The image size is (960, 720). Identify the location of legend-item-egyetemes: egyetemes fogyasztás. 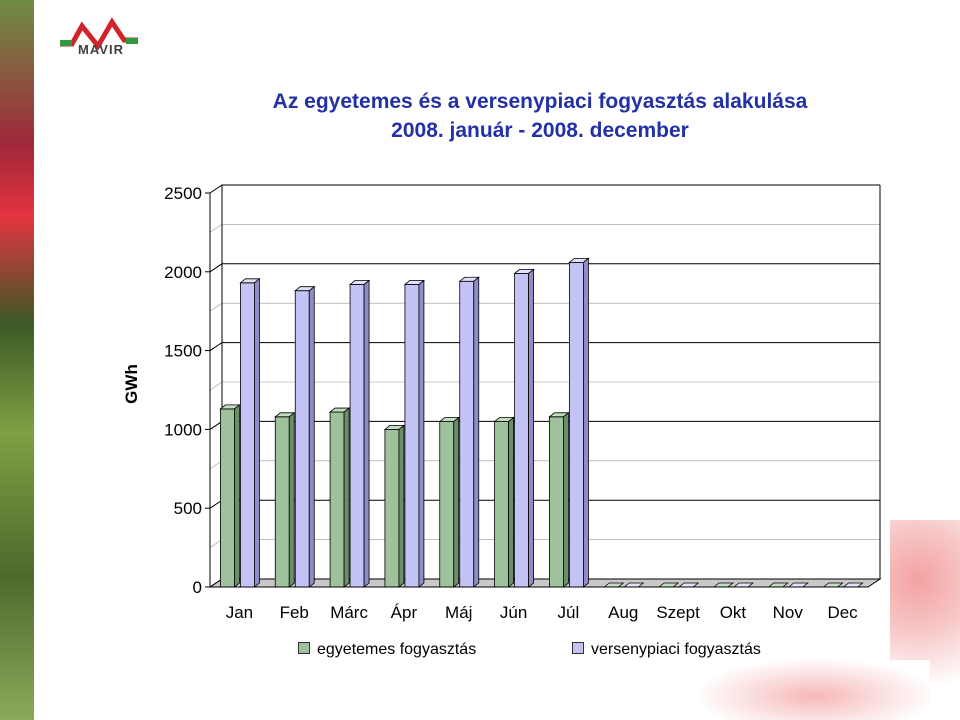
(387, 650).